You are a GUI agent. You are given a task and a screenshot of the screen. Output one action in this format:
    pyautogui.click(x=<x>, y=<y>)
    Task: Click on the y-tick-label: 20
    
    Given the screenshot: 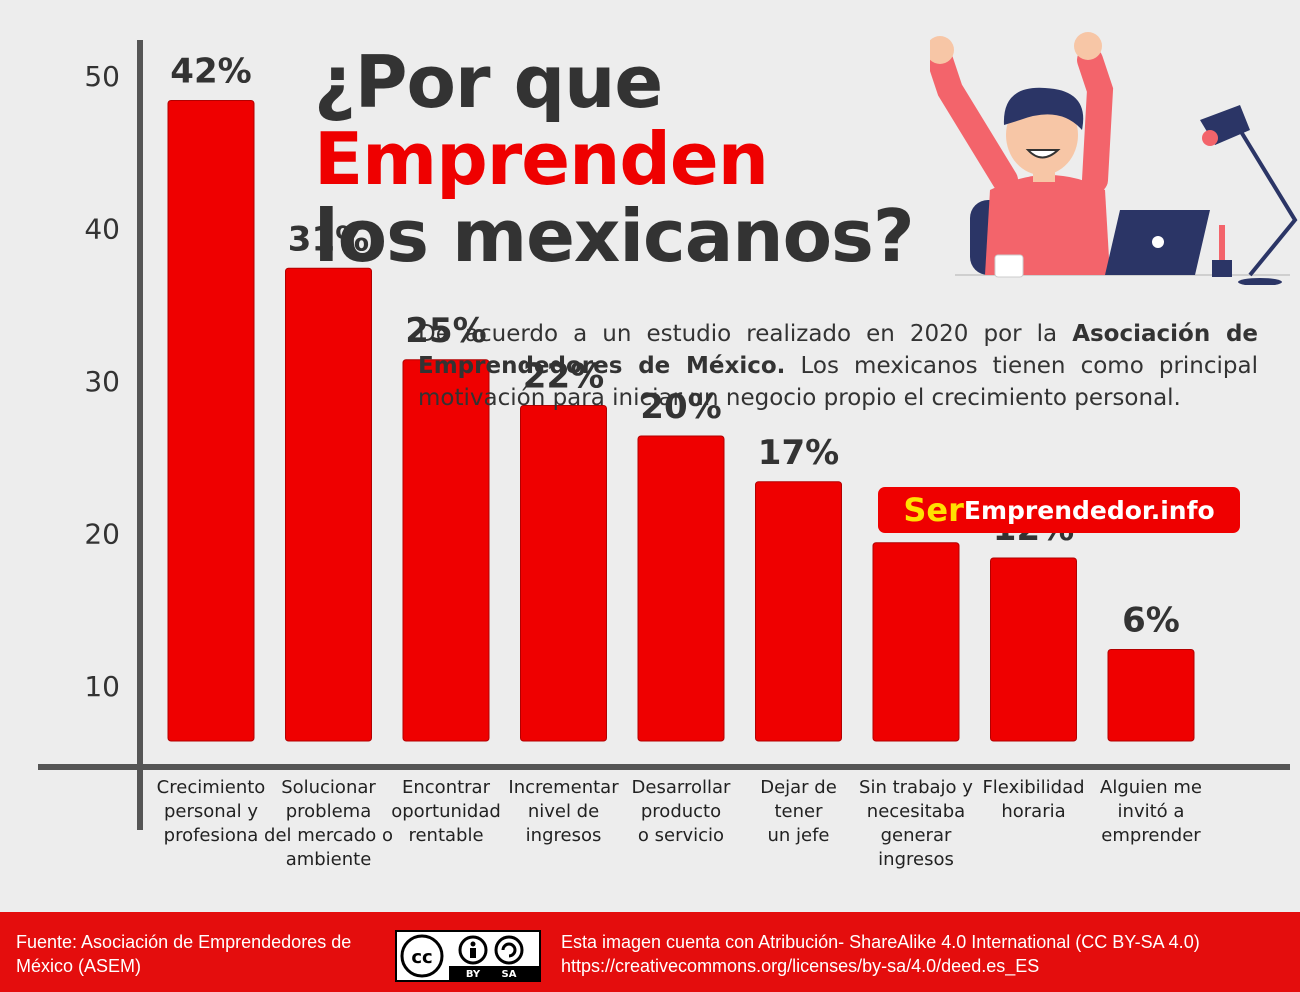 What is the action you would take?
    pyautogui.click(x=102, y=534)
    